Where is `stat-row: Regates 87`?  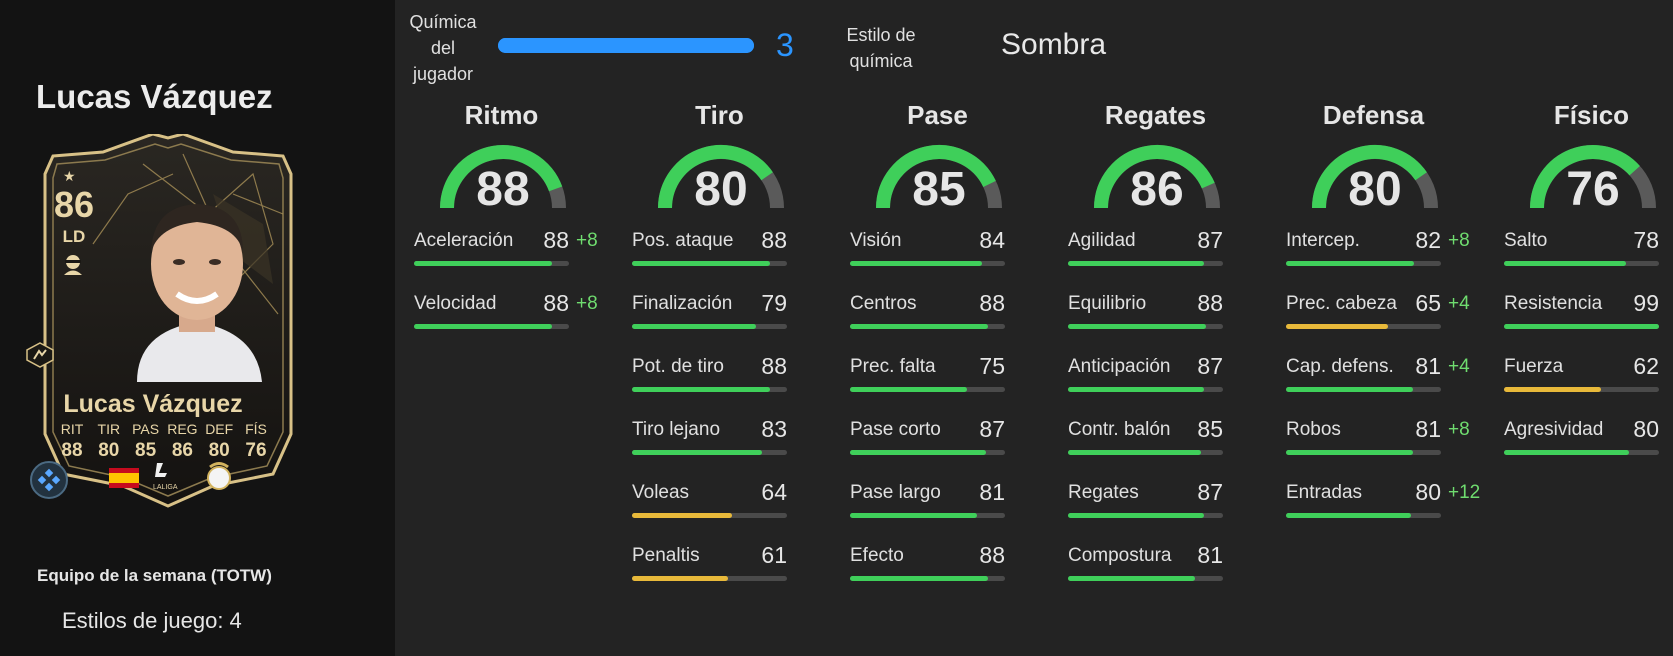 stat-row: Regates 87 is located at coordinates (1155, 500).